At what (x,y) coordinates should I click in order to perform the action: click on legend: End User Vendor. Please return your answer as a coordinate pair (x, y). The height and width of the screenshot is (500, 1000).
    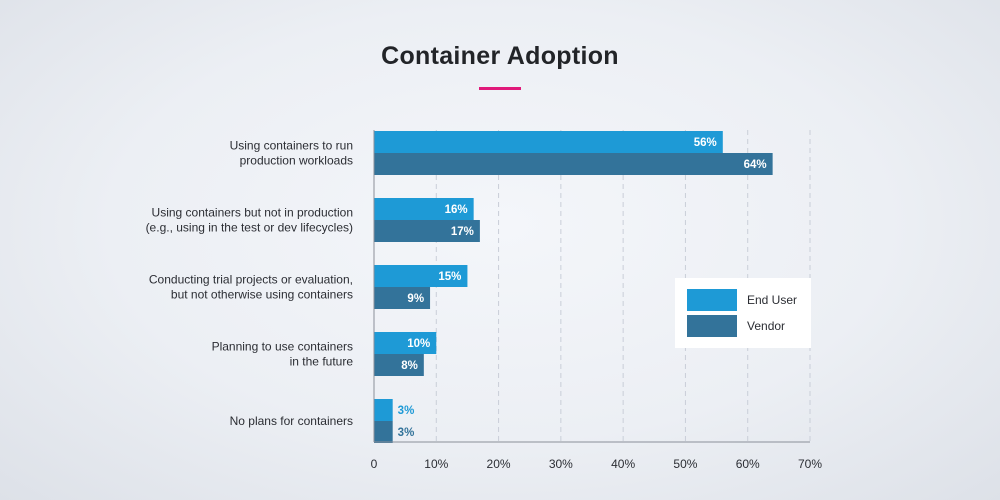
    Looking at the image, I should click on (743, 313).